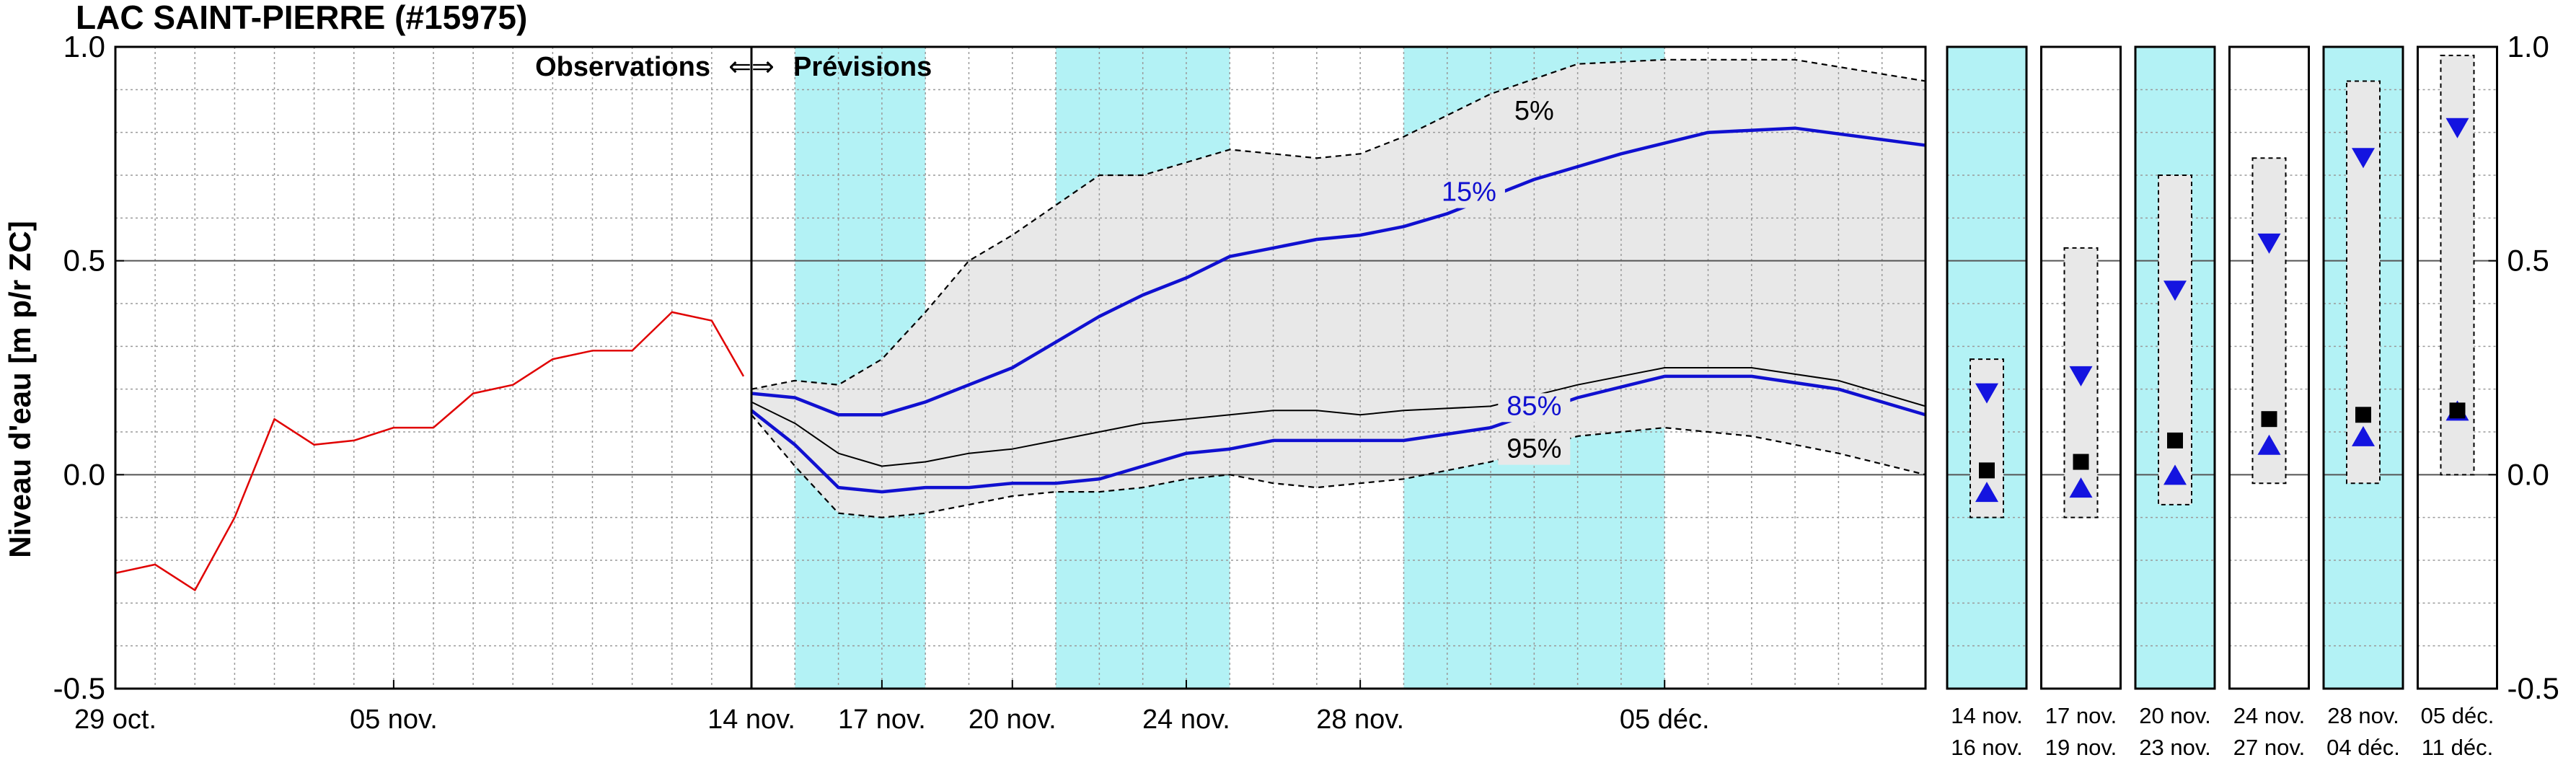 This screenshot has width=2576, height=760. Describe the element at coordinates (115, 719) in the screenshot. I see `x-tick-label: 29 oct.` at that location.